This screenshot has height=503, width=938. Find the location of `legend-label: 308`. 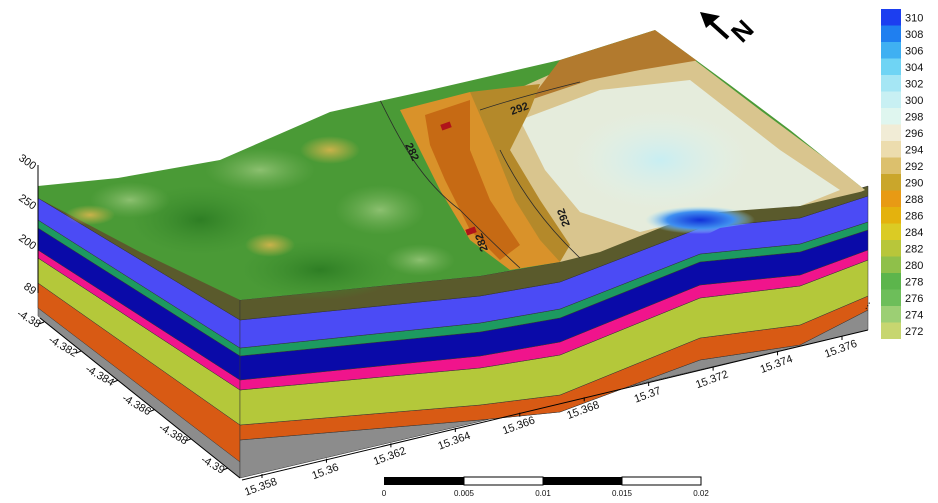

legend-label: 308 is located at coordinates (914, 35).